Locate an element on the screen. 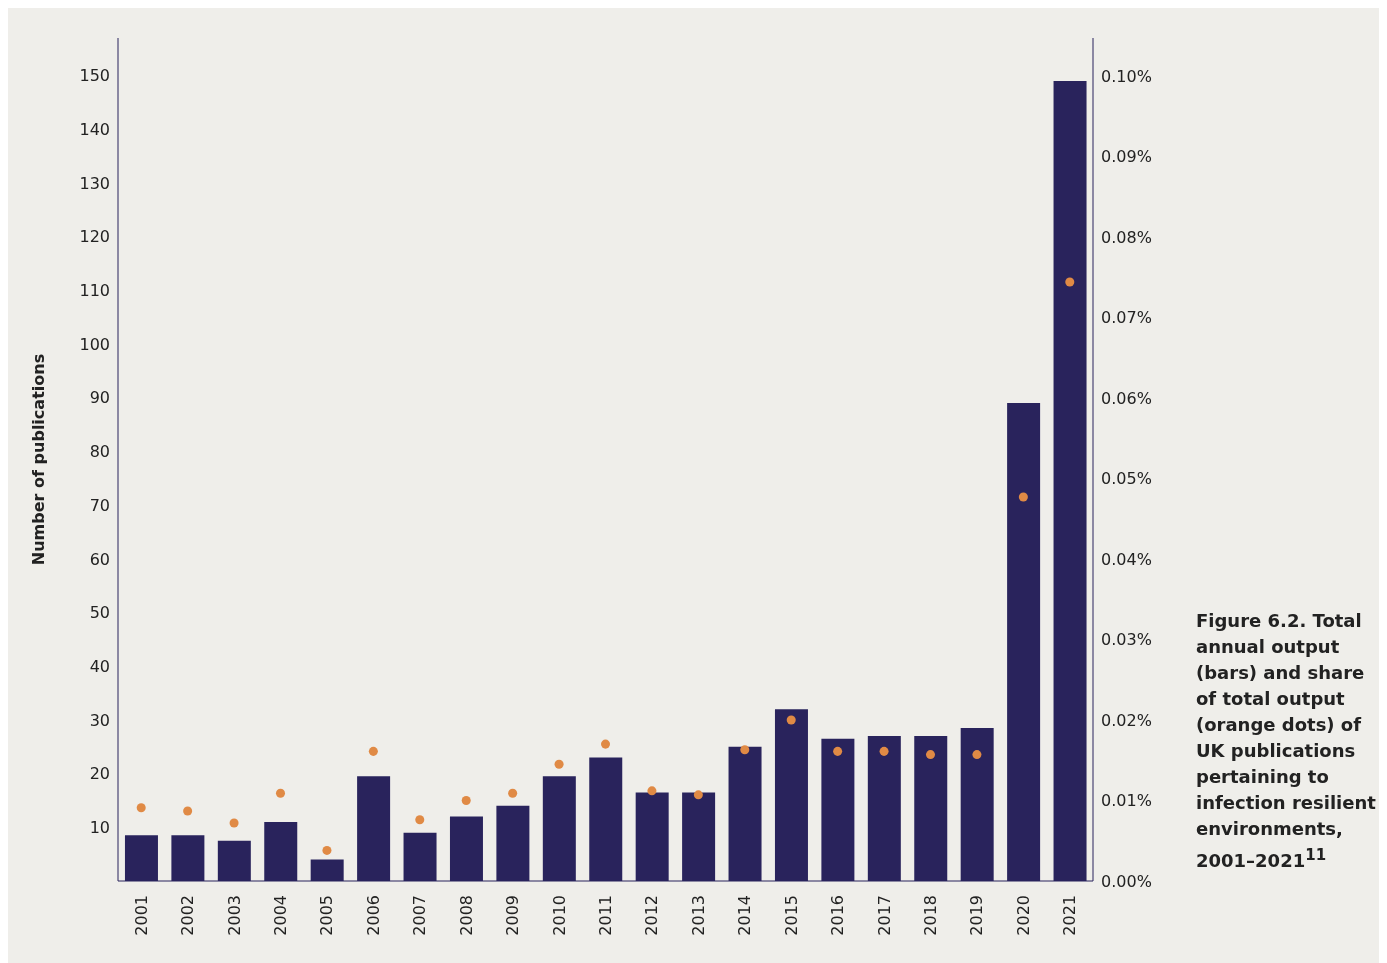 The height and width of the screenshot is (963, 1387). y-tick-label: 120 is located at coordinates (94, 237).